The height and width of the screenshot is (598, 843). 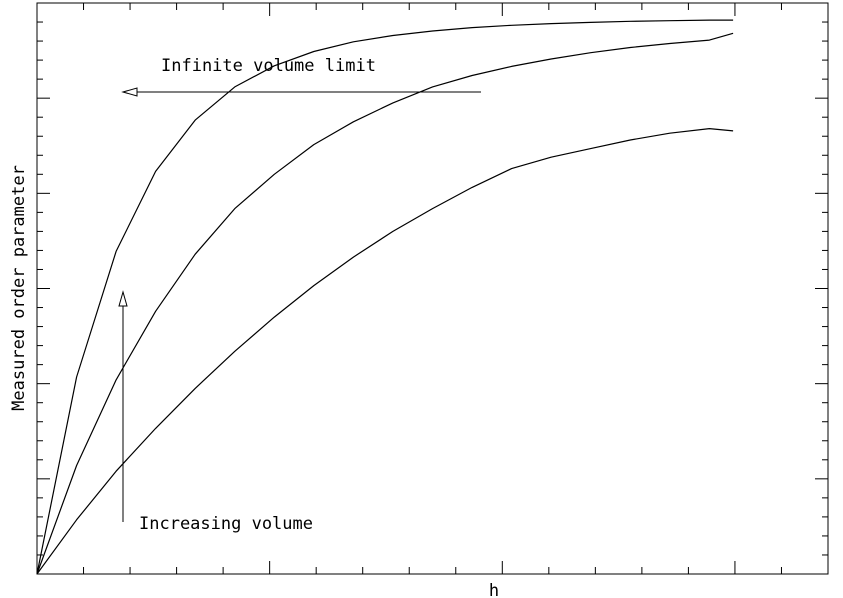 I want to click on x-axis-label: h, so click(x=494, y=589).